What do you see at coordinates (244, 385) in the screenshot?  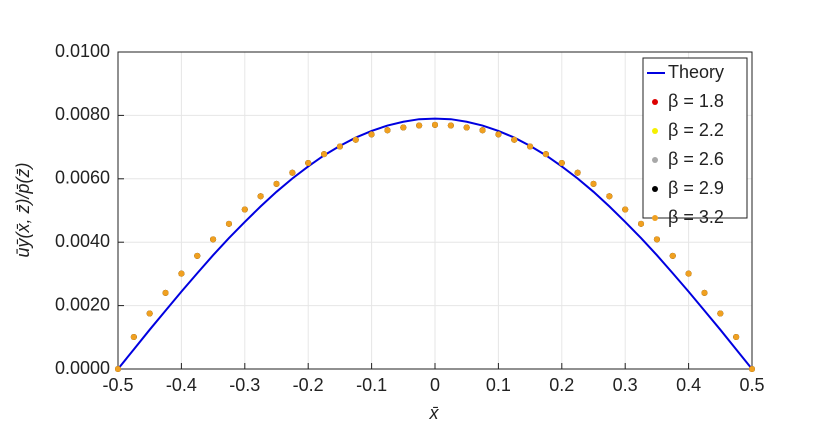 I see `x-tick-label: -0.3` at bounding box center [244, 385].